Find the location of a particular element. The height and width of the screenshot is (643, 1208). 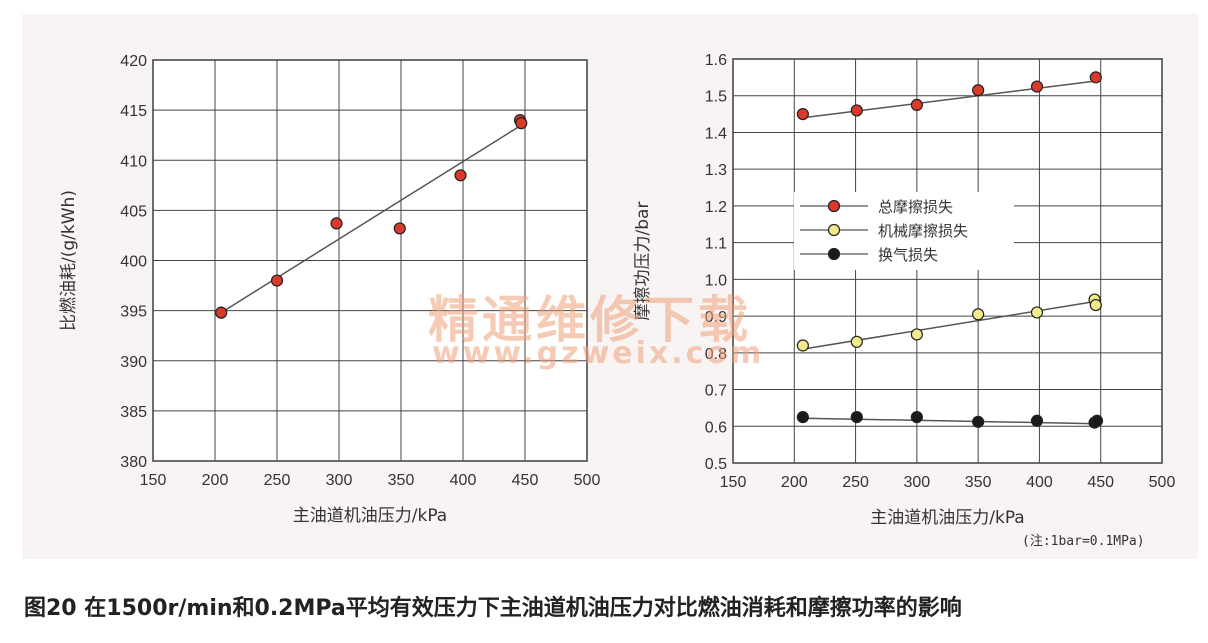

y-tick-label: 1.2 is located at coordinates (716, 207).